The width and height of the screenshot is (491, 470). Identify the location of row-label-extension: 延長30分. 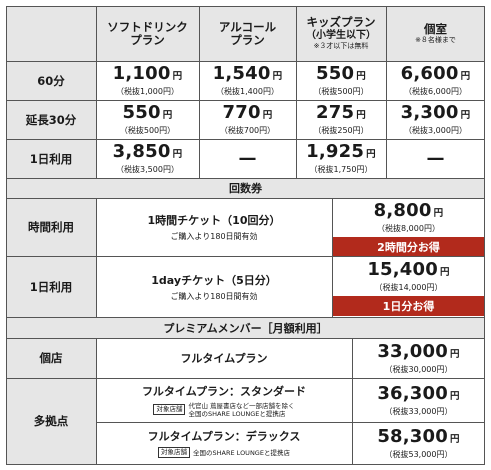
(51, 119).